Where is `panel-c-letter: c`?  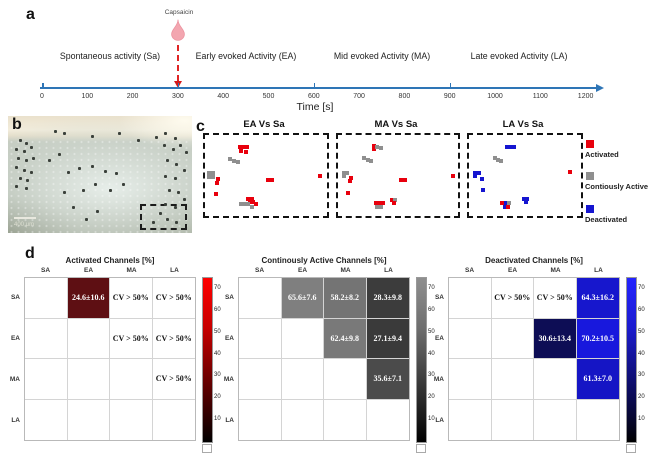
panel-c-letter: c is located at coordinates (200, 126).